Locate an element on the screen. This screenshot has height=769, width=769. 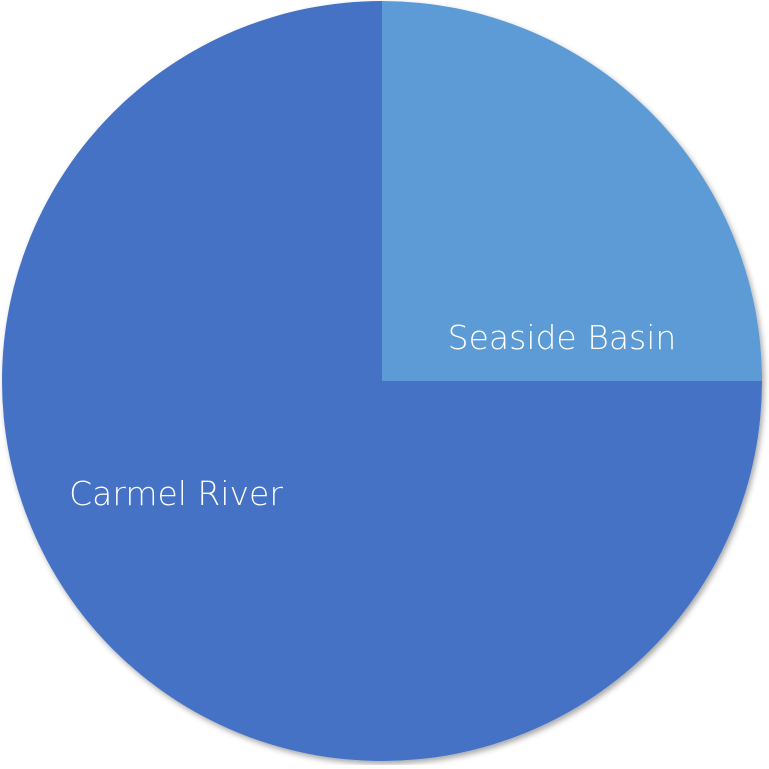
pie-label-carmel-river: Carmel River is located at coordinates (176, 493).